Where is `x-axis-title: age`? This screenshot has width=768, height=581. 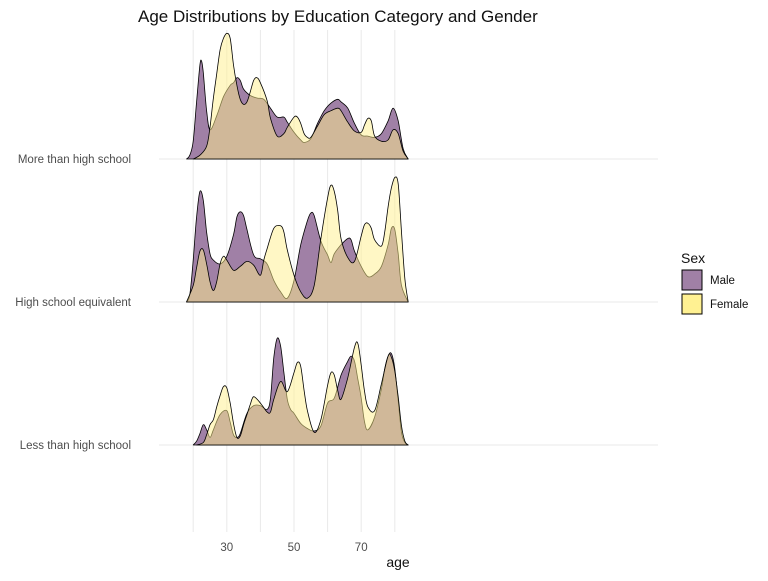
x-axis-title: age is located at coordinates (398, 562).